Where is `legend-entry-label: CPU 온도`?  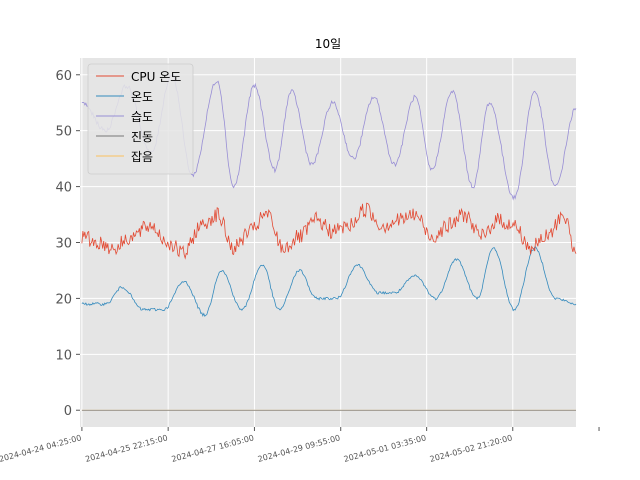 legend-entry-label: CPU 온도 is located at coordinates (156, 77).